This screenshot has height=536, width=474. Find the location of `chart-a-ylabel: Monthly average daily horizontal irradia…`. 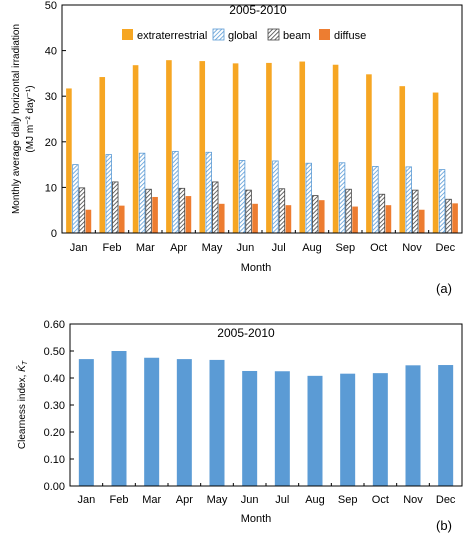

chart-a-ylabel: Monthly average daily horizontal irradia… is located at coordinates (16, 119).